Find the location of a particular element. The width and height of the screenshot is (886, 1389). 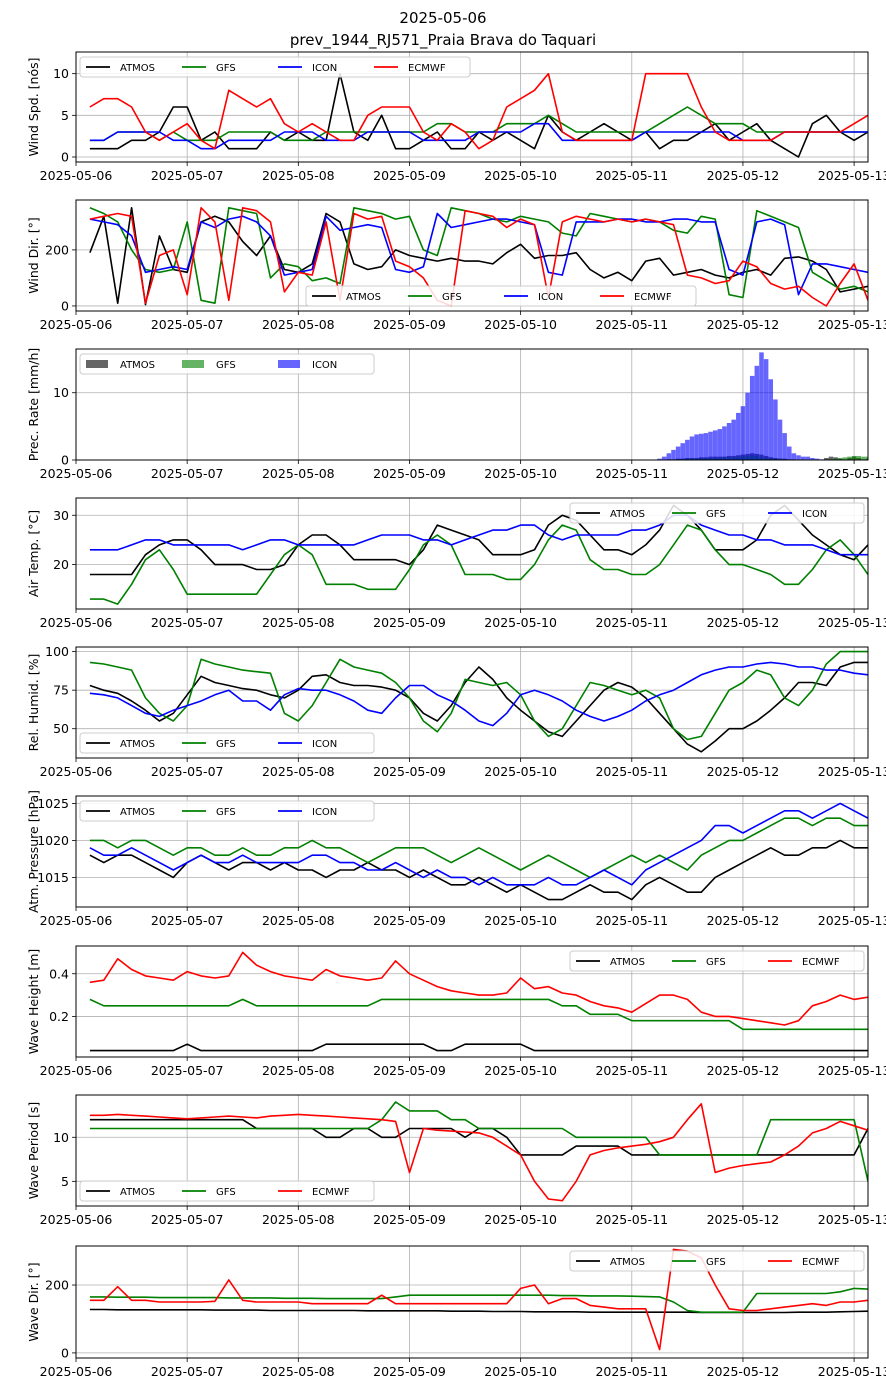

legend-swatch-atmos is located at coordinates (97, 364).